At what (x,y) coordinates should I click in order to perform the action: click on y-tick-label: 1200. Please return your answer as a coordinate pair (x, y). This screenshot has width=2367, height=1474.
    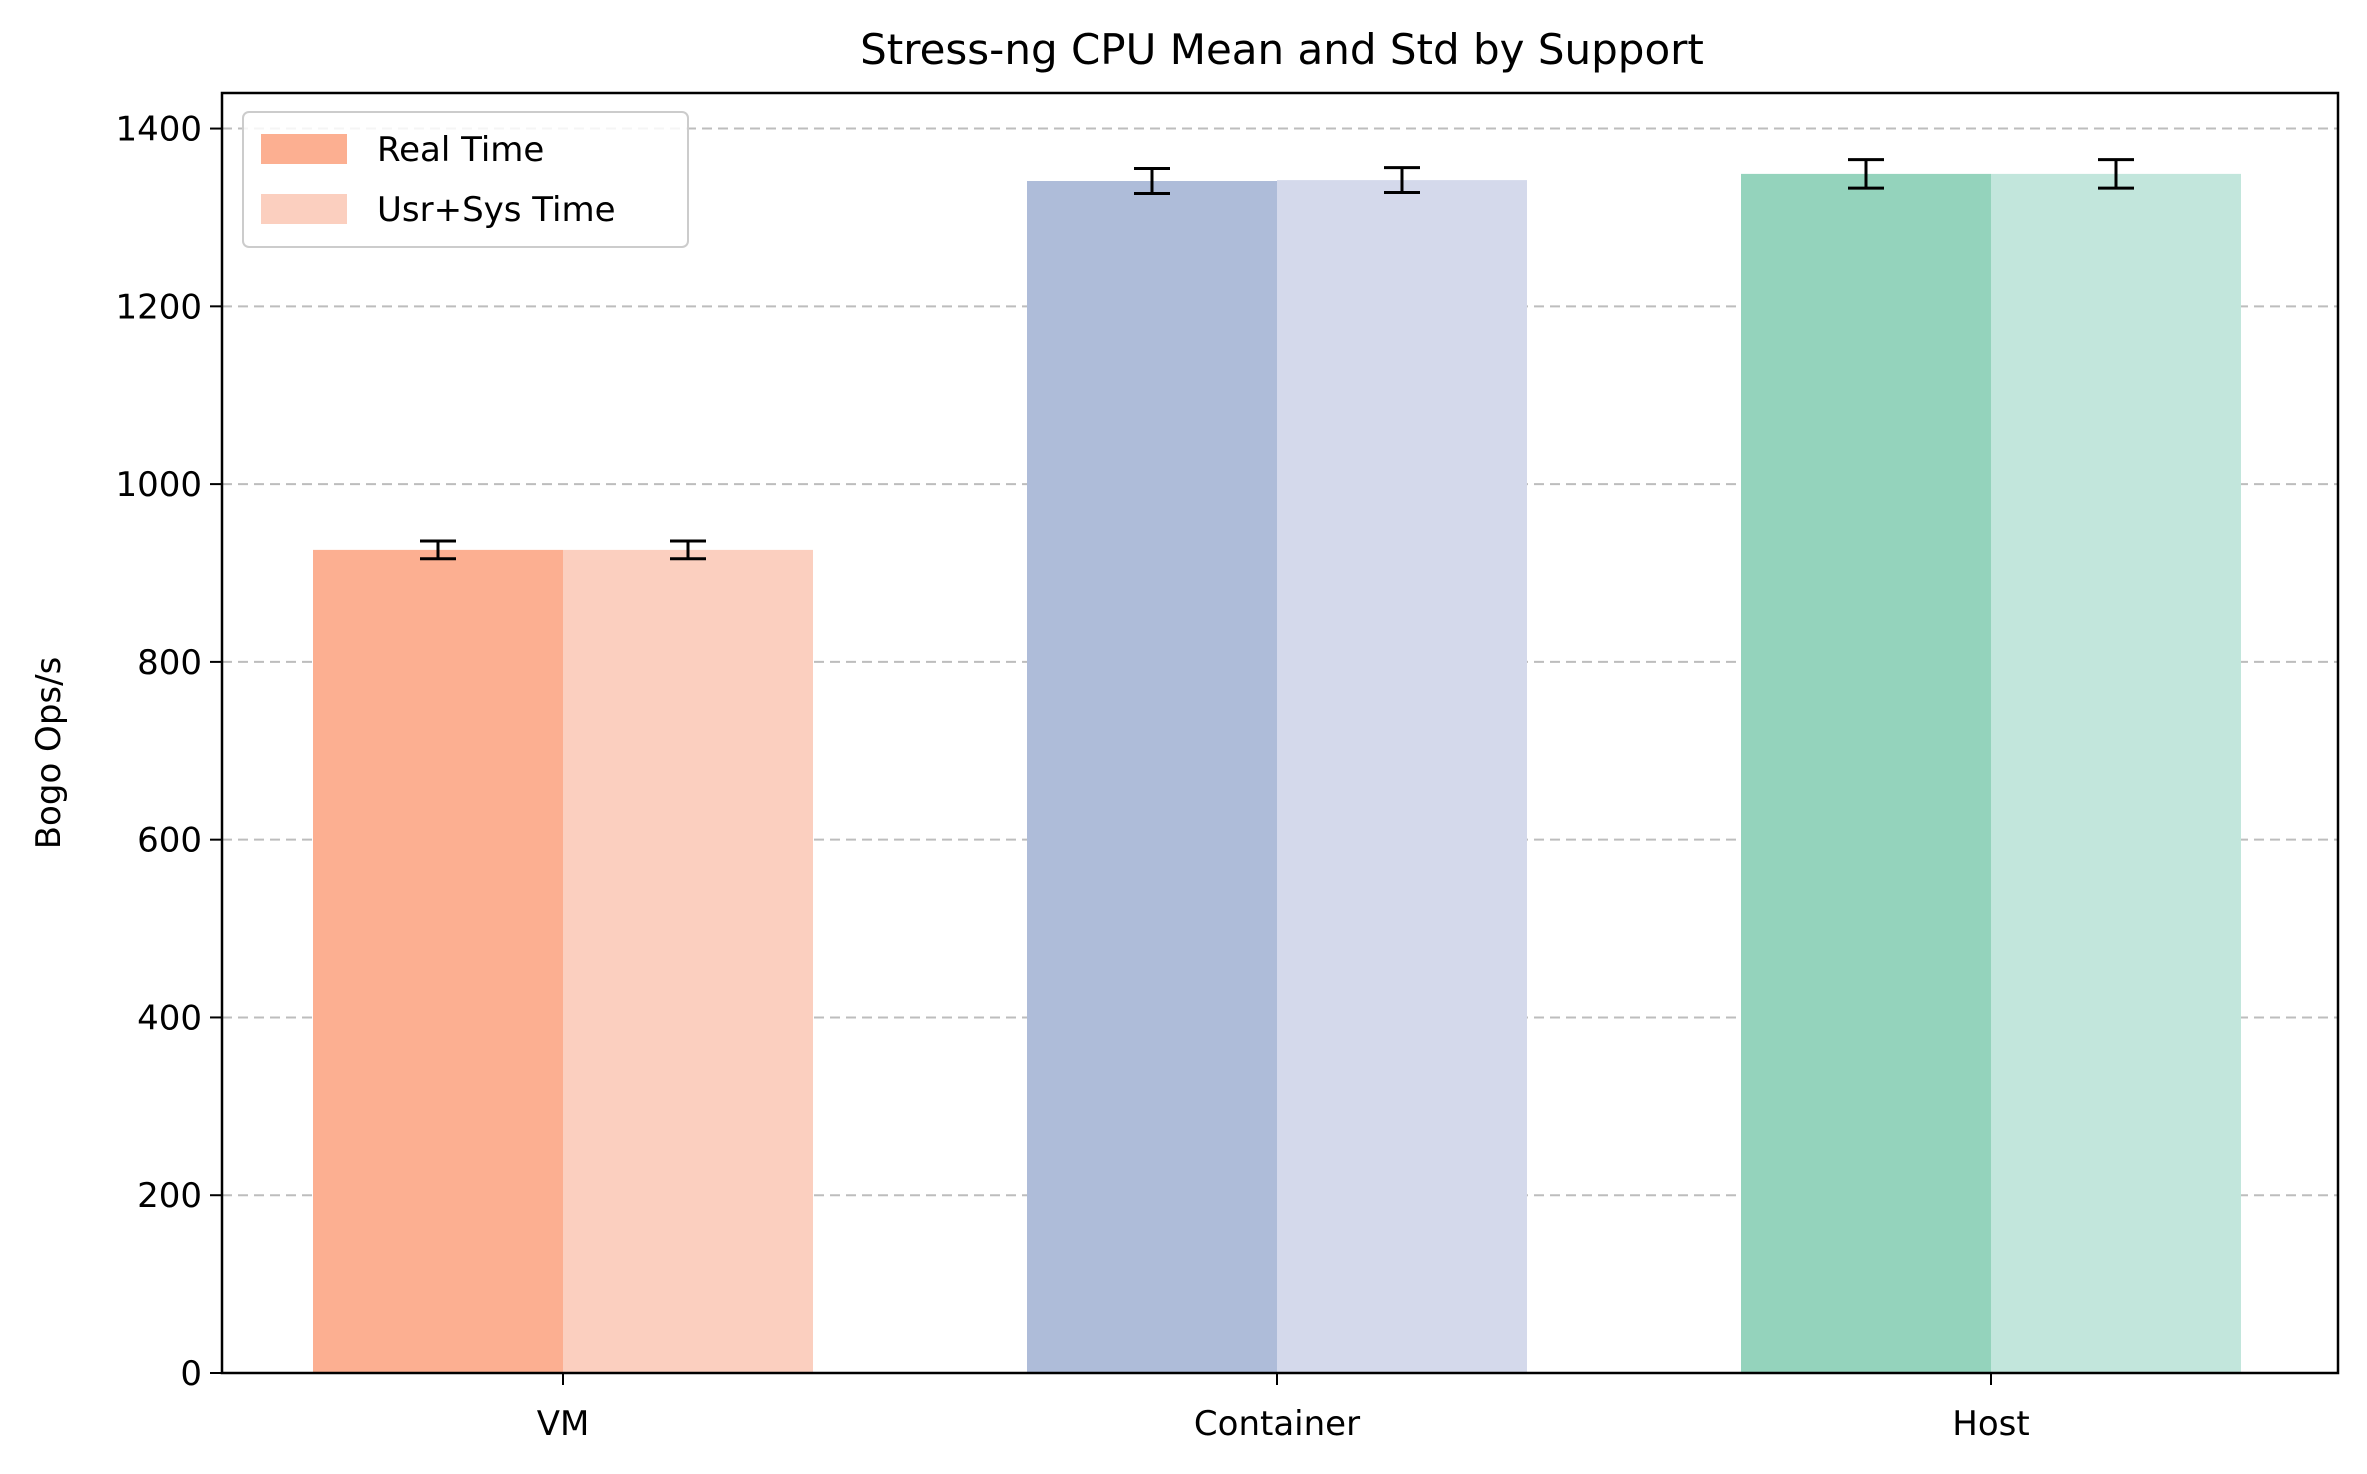
    Looking at the image, I should click on (158, 307).